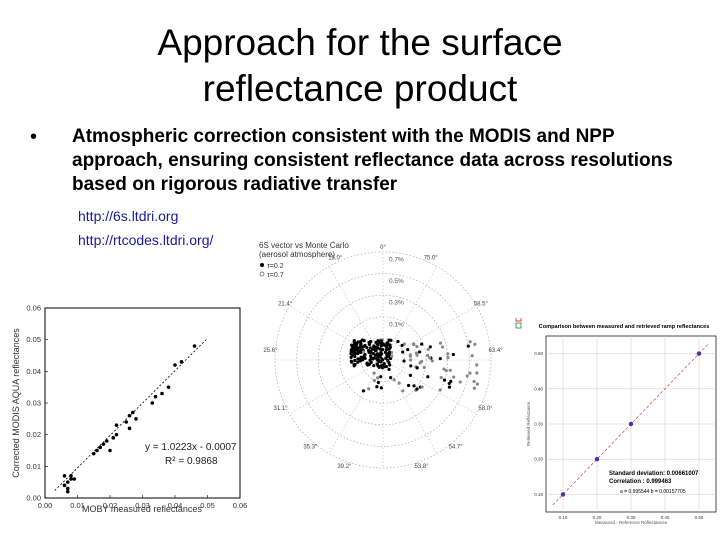 The width and height of the screenshot is (720, 540). Describe the element at coordinates (77, 505) in the screenshot. I see `chart1-xtick-label: 0.01` at that location.